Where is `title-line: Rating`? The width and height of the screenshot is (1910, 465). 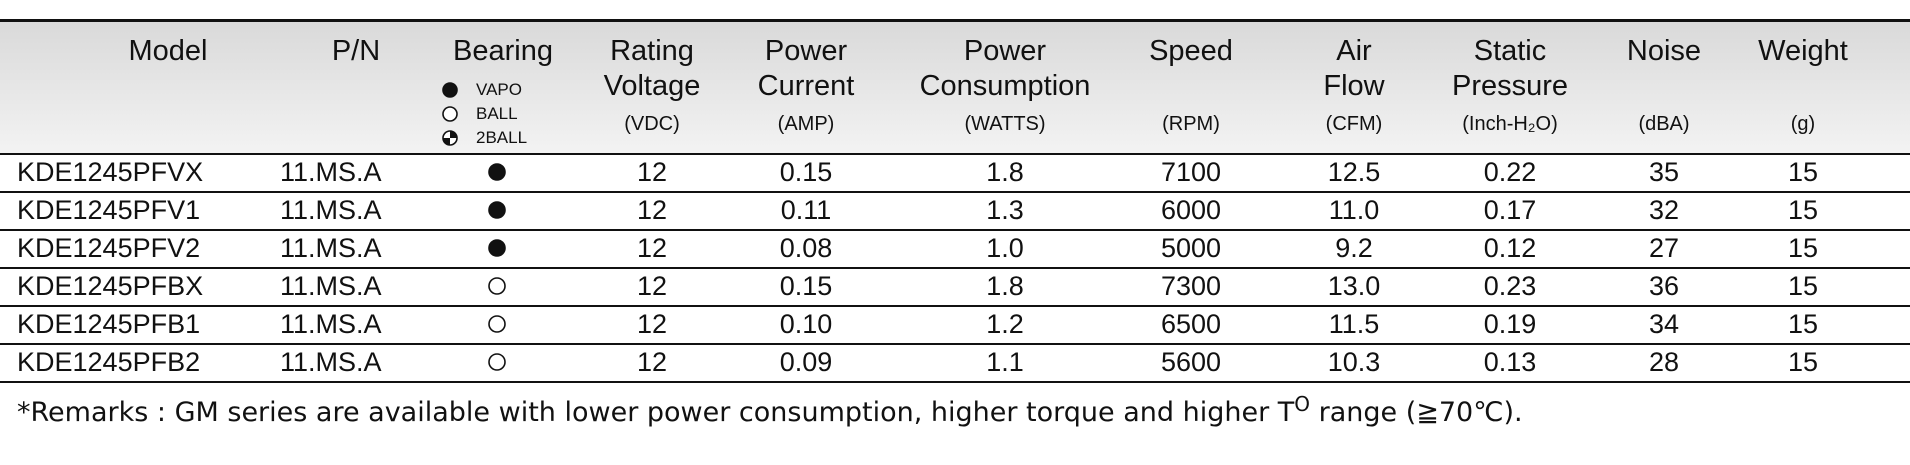 title-line: Rating is located at coordinates (652, 51).